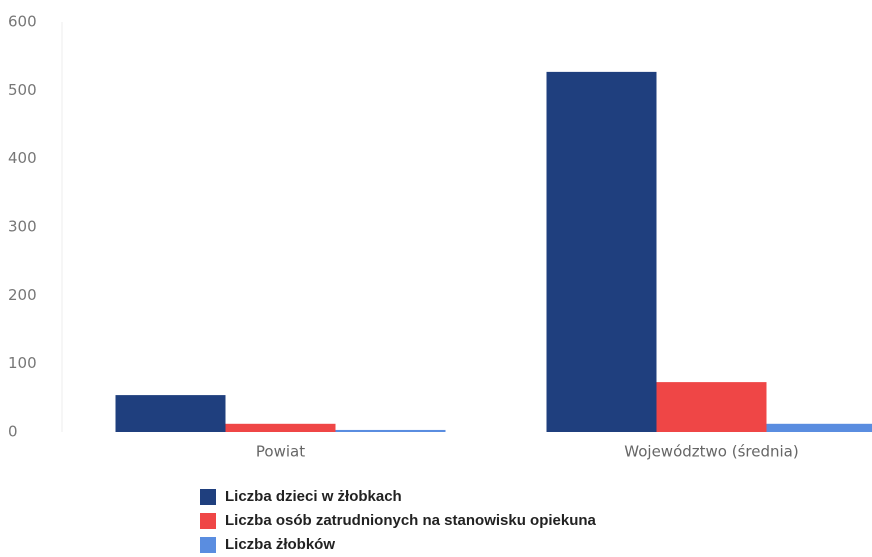  Describe the element at coordinates (13, 432) in the screenshot. I see `y-tick-label: 0` at that location.